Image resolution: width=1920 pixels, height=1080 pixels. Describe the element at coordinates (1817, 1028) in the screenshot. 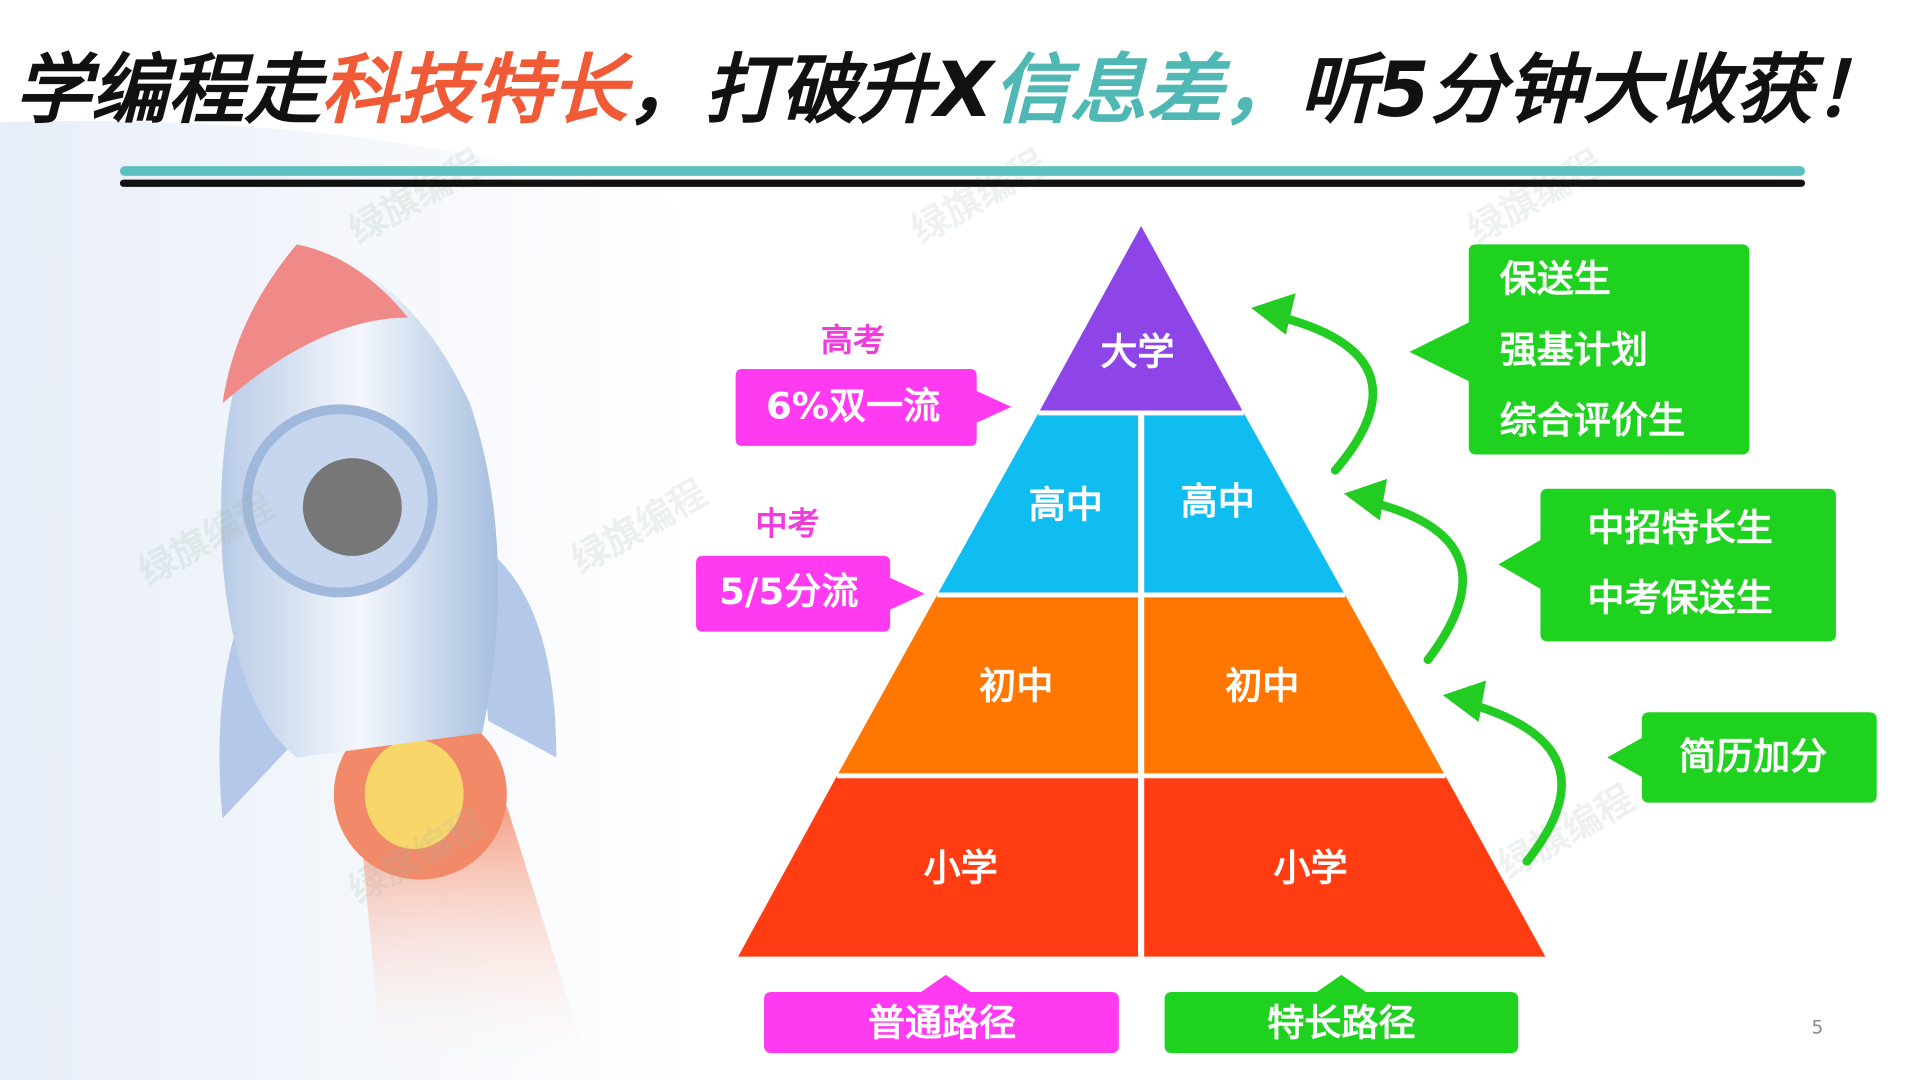

I see `page-number: 5` at that location.